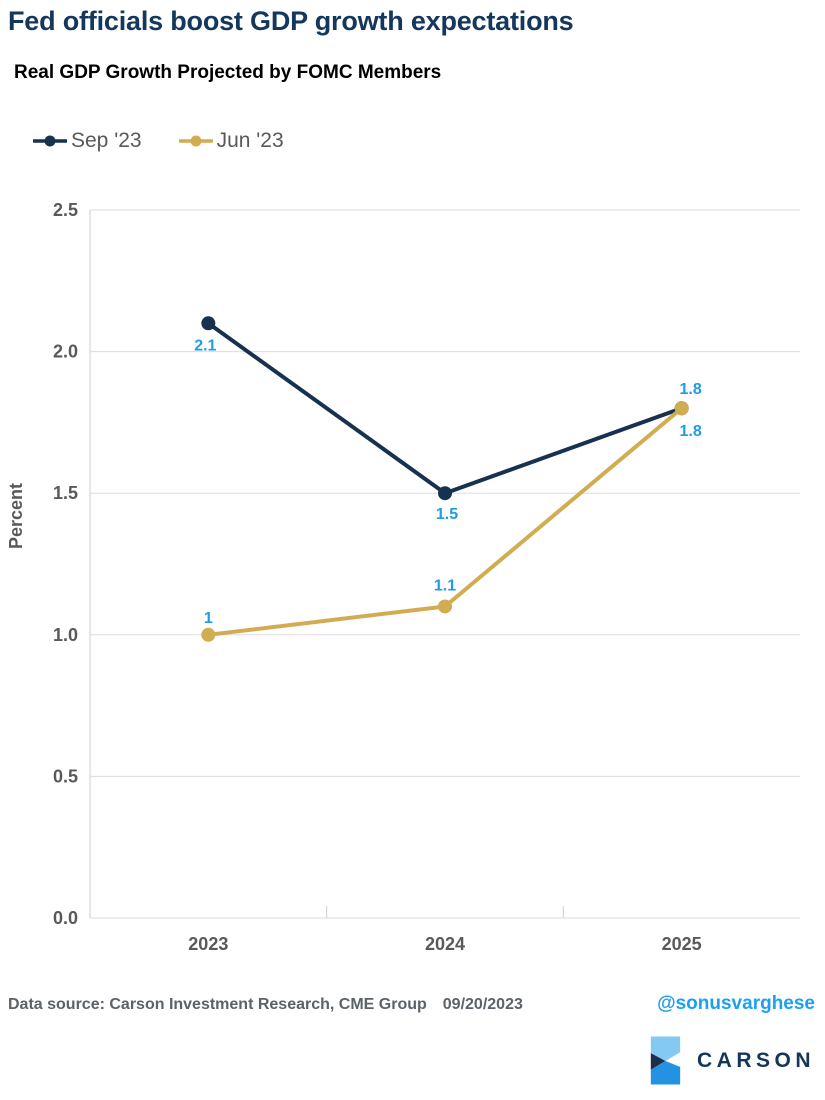  I want to click on footer-date: 09/20/2023, so click(482, 1004).